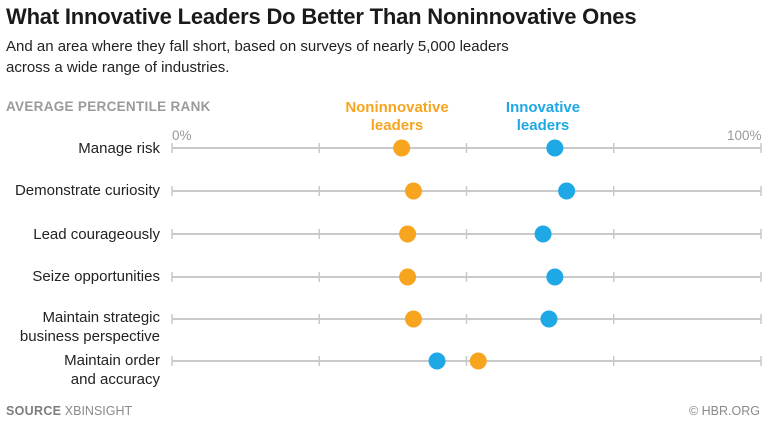  Describe the element at coordinates (96, 276) in the screenshot. I see `row-label-line: Seize opportunities` at that location.